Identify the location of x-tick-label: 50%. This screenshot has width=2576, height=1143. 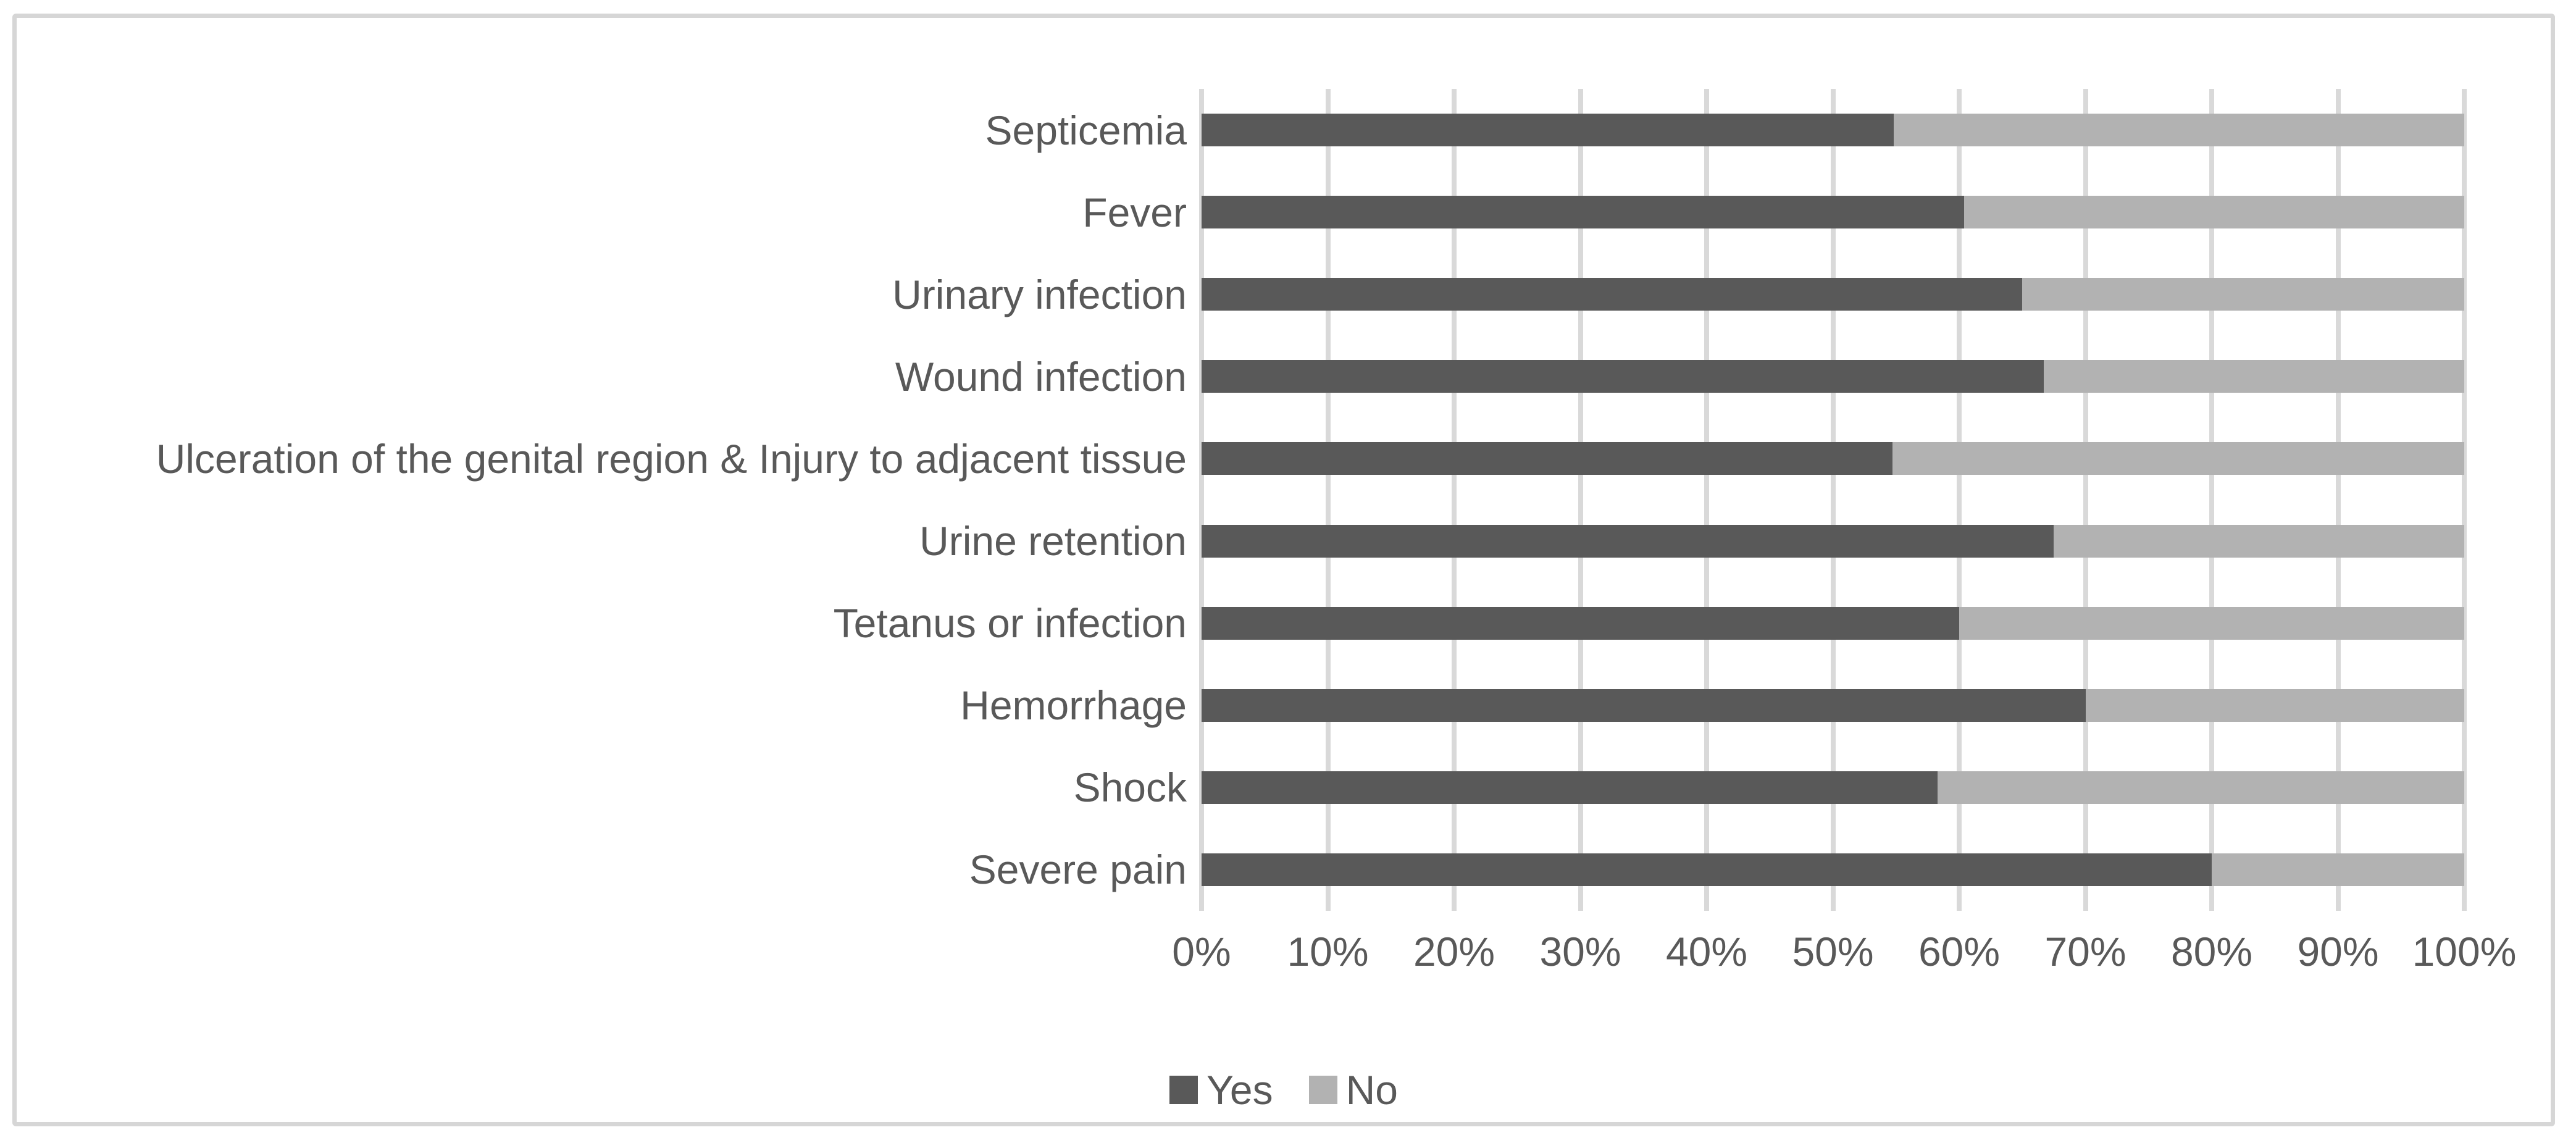
(1833, 951).